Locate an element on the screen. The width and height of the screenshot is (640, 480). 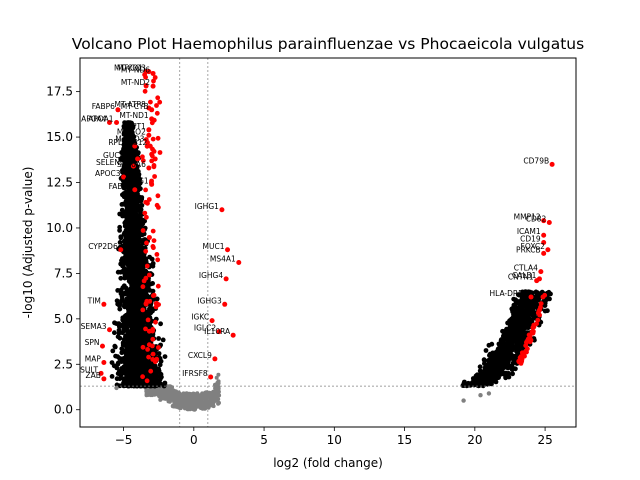
point-label: PRKCB is located at coordinates (528, 249).